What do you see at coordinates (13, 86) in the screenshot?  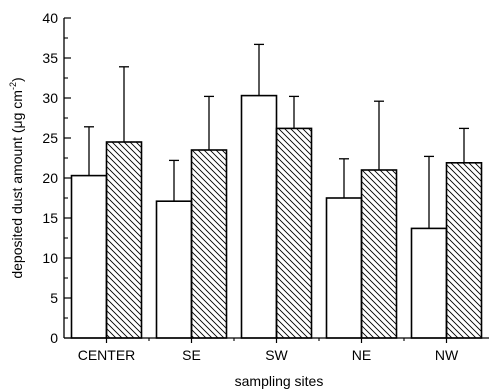 I see `y-axis-label-exponent: -2` at bounding box center [13, 86].